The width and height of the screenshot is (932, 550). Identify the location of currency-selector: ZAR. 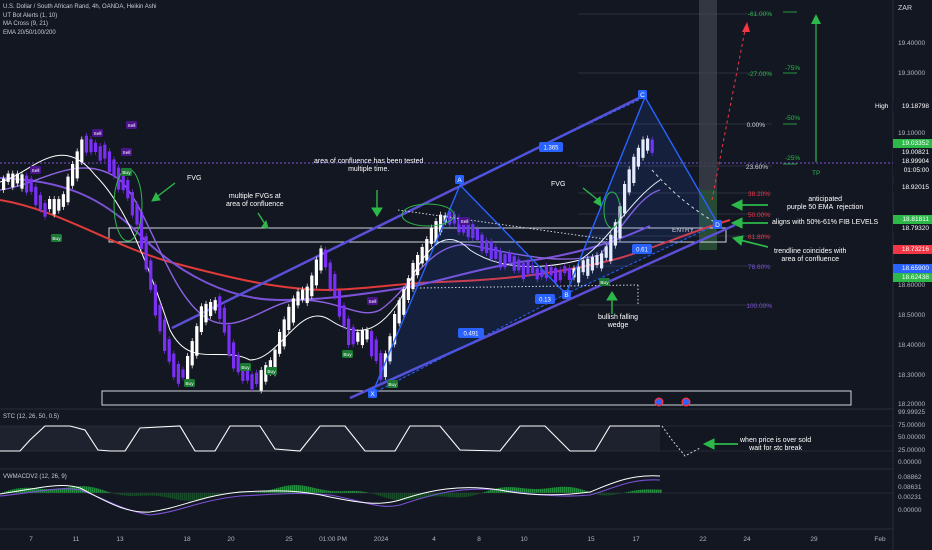
(905, 8).